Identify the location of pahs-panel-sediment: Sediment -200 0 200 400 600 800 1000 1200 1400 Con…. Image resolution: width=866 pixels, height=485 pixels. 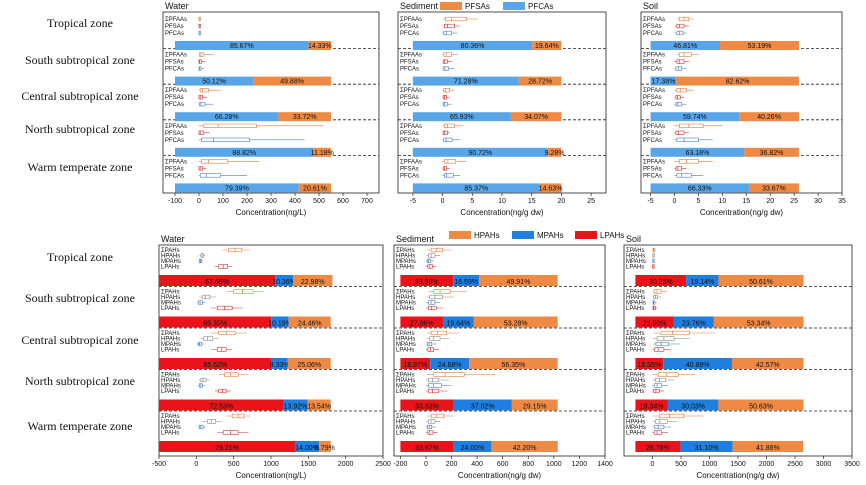
(503, 357).